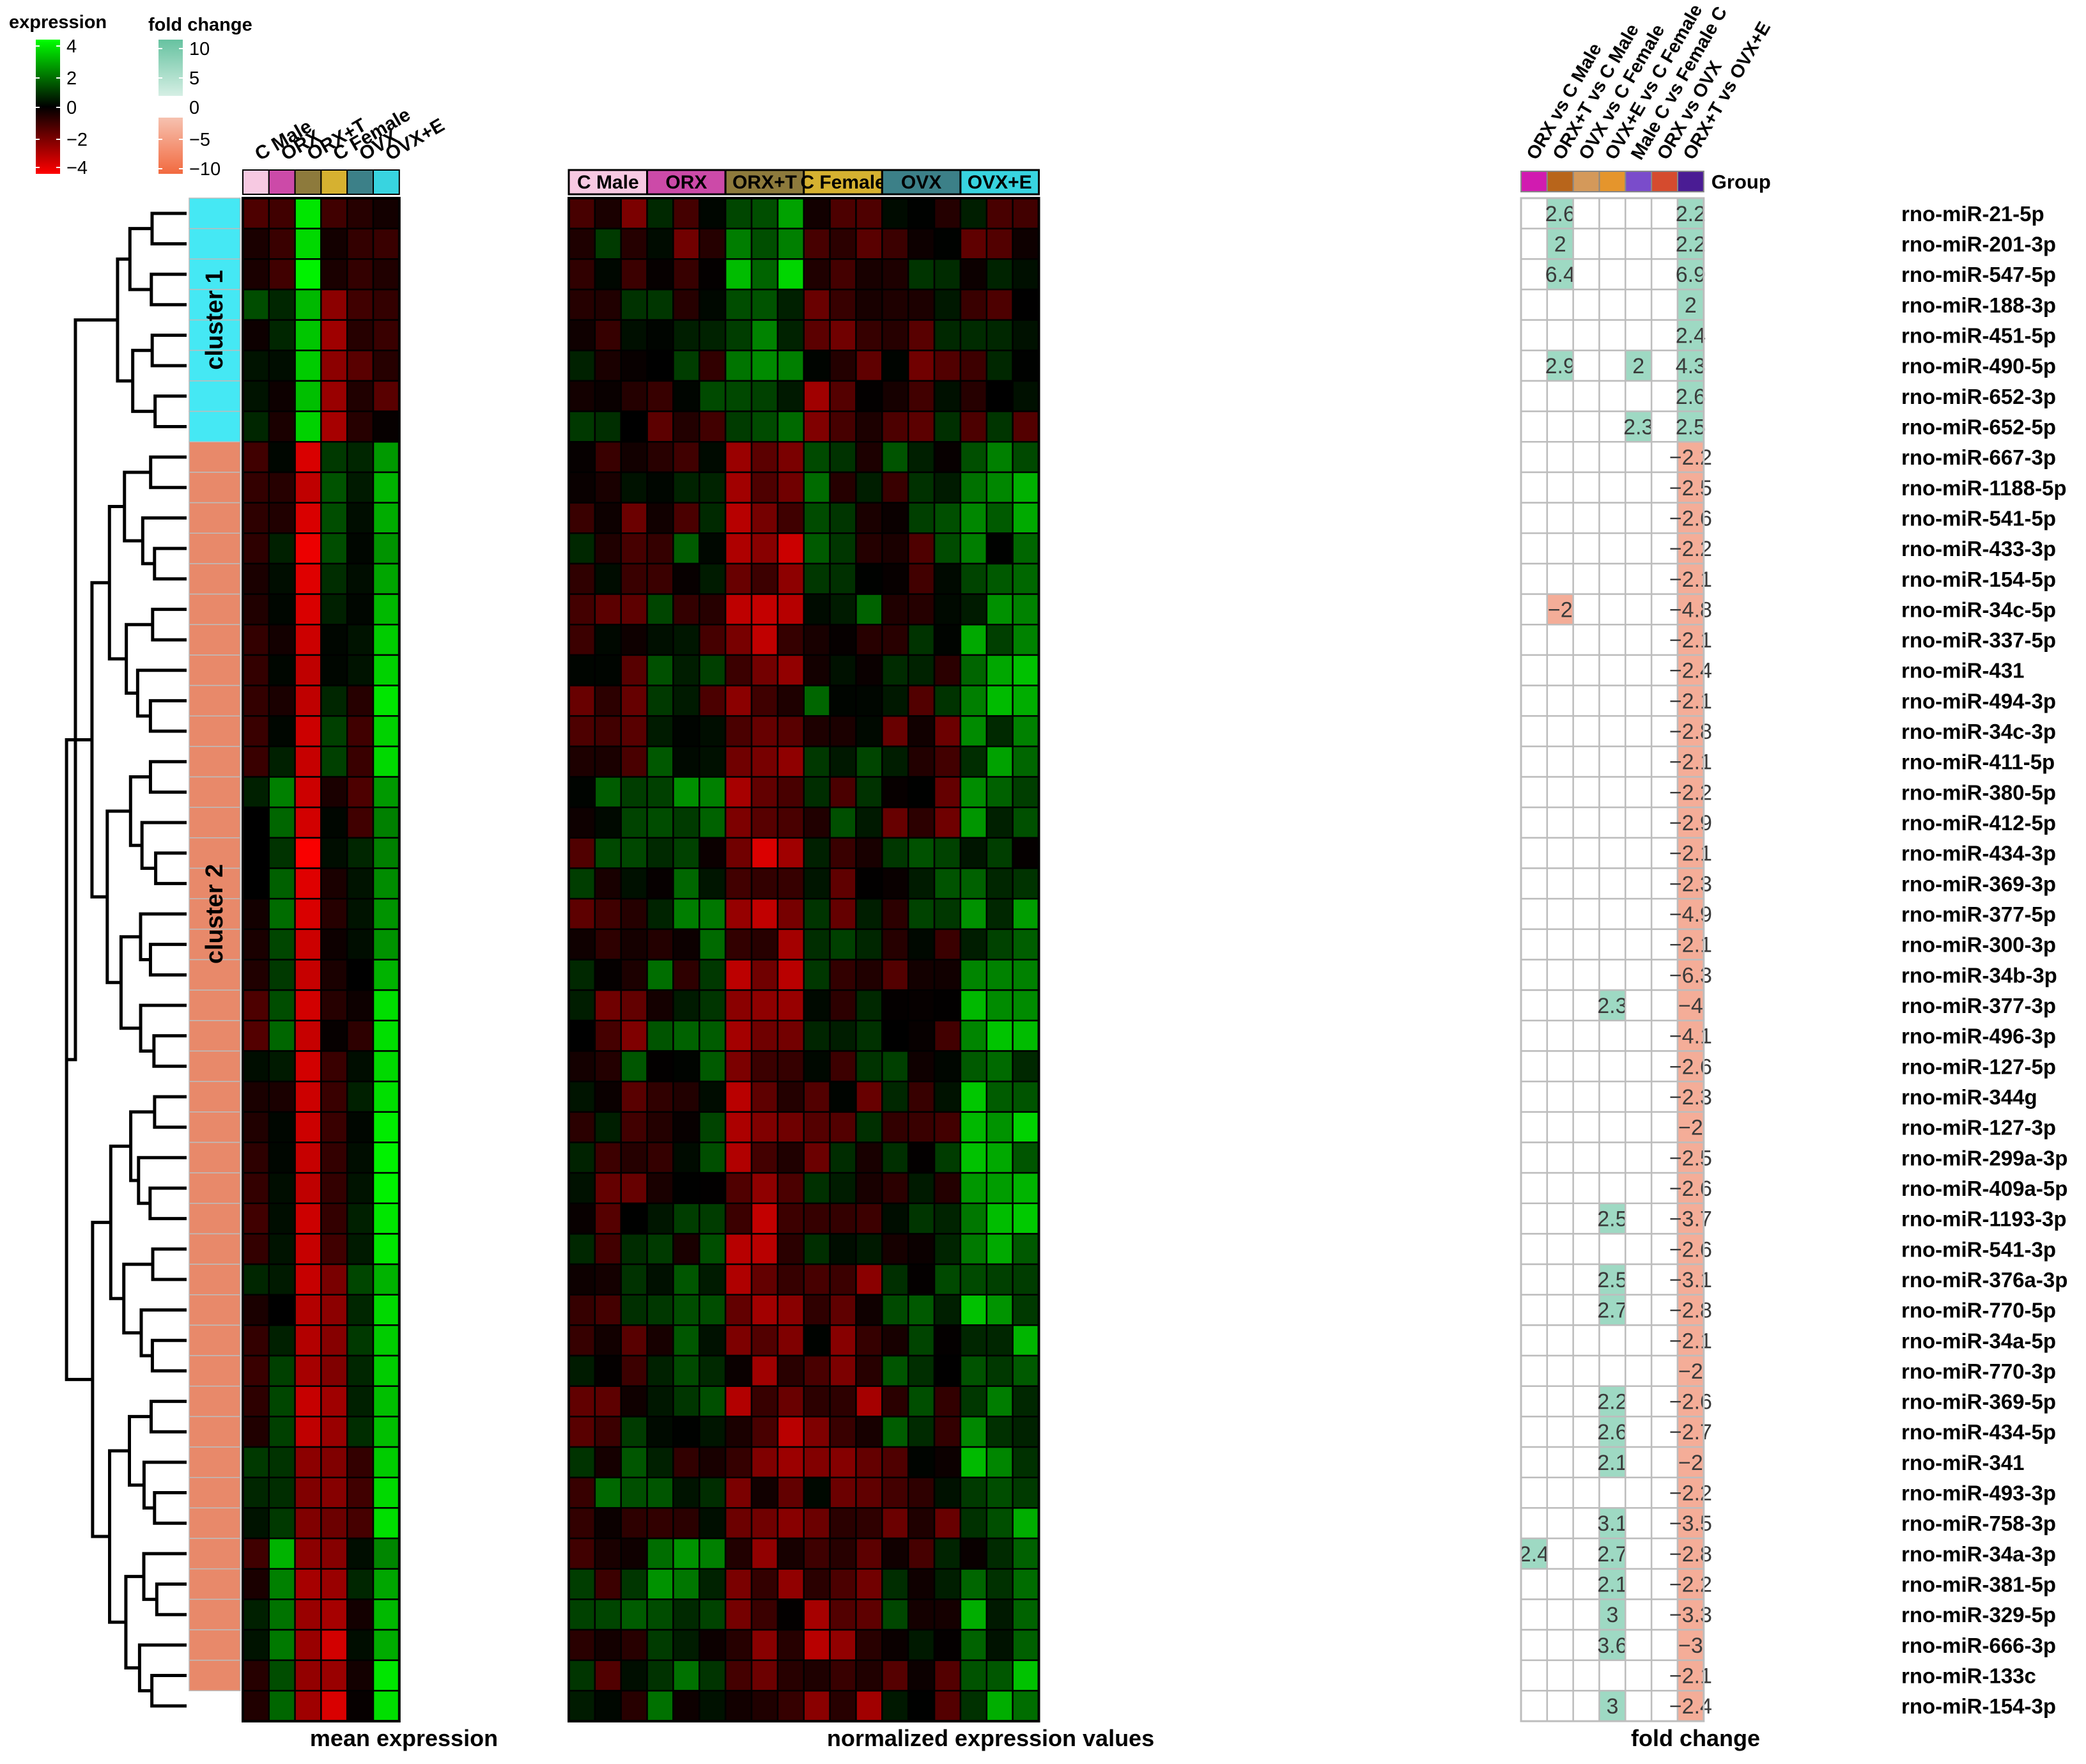 Image resolution: width=2086 pixels, height=1764 pixels. What do you see at coordinates (1691, 397) in the screenshot?
I see `fold-change-value: 2.6` at bounding box center [1691, 397].